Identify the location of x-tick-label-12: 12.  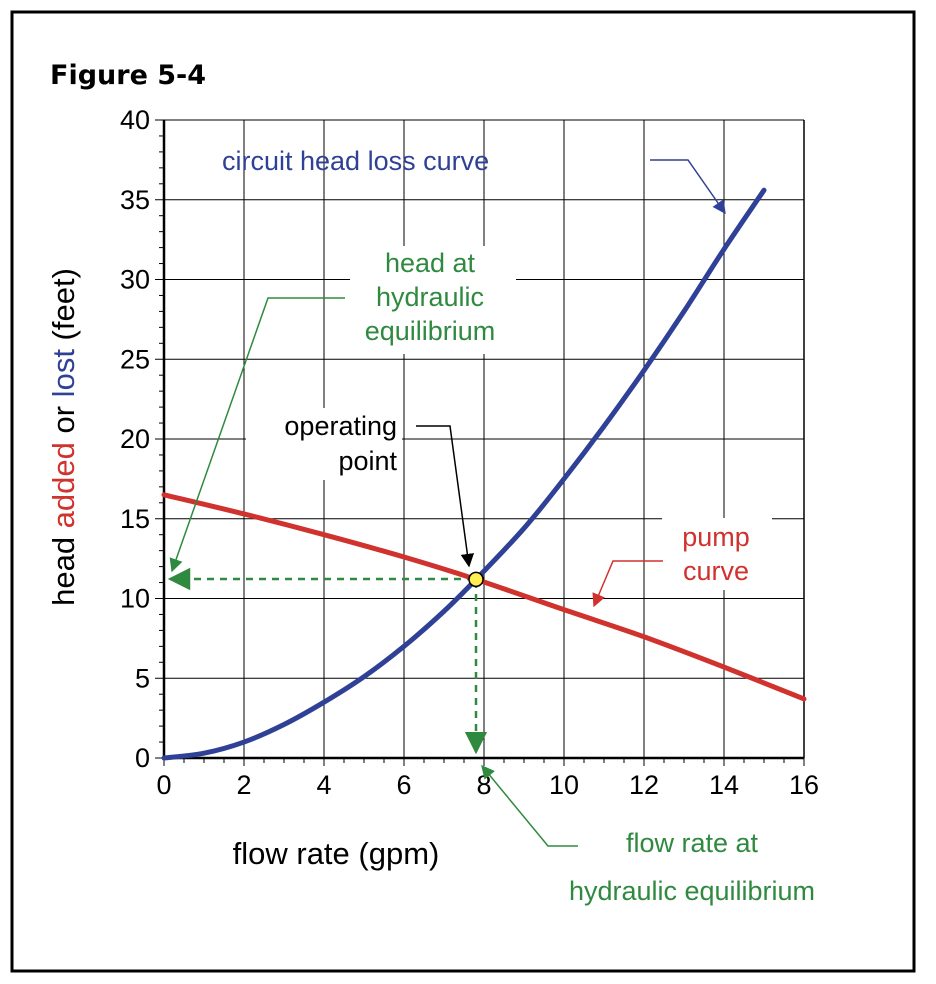
(644, 785).